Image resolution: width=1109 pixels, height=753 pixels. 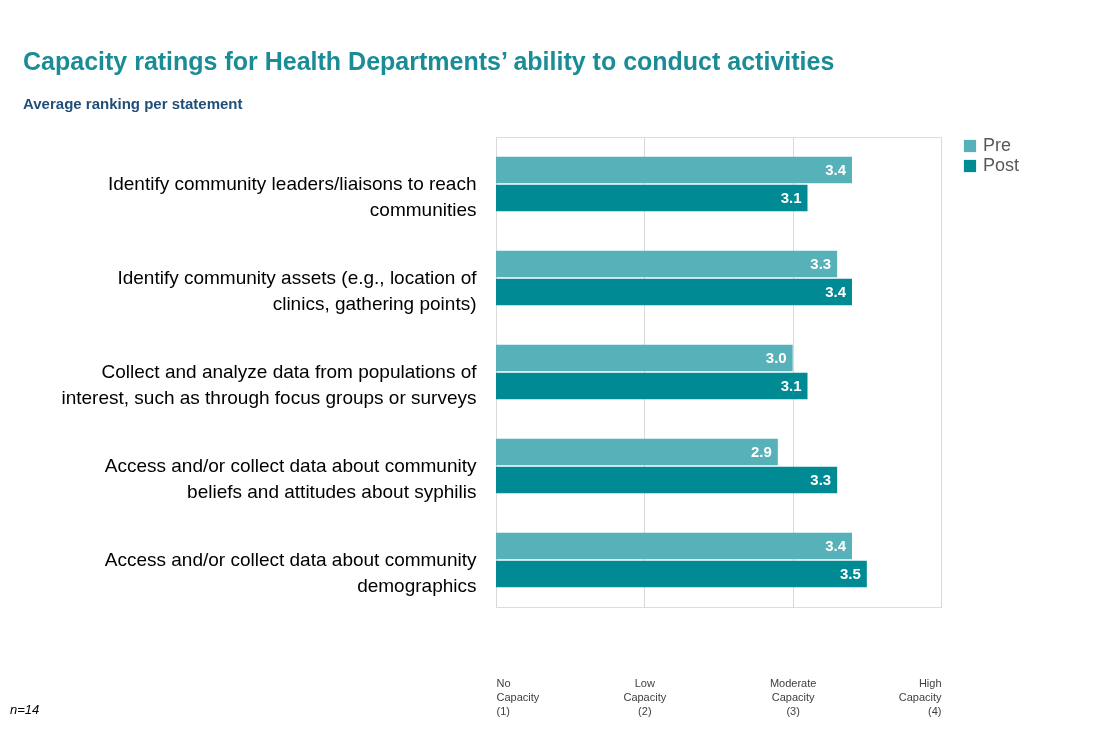 I want to click on y-tick-label: Access and/or collect data about community demographics, so click(x=290, y=572).